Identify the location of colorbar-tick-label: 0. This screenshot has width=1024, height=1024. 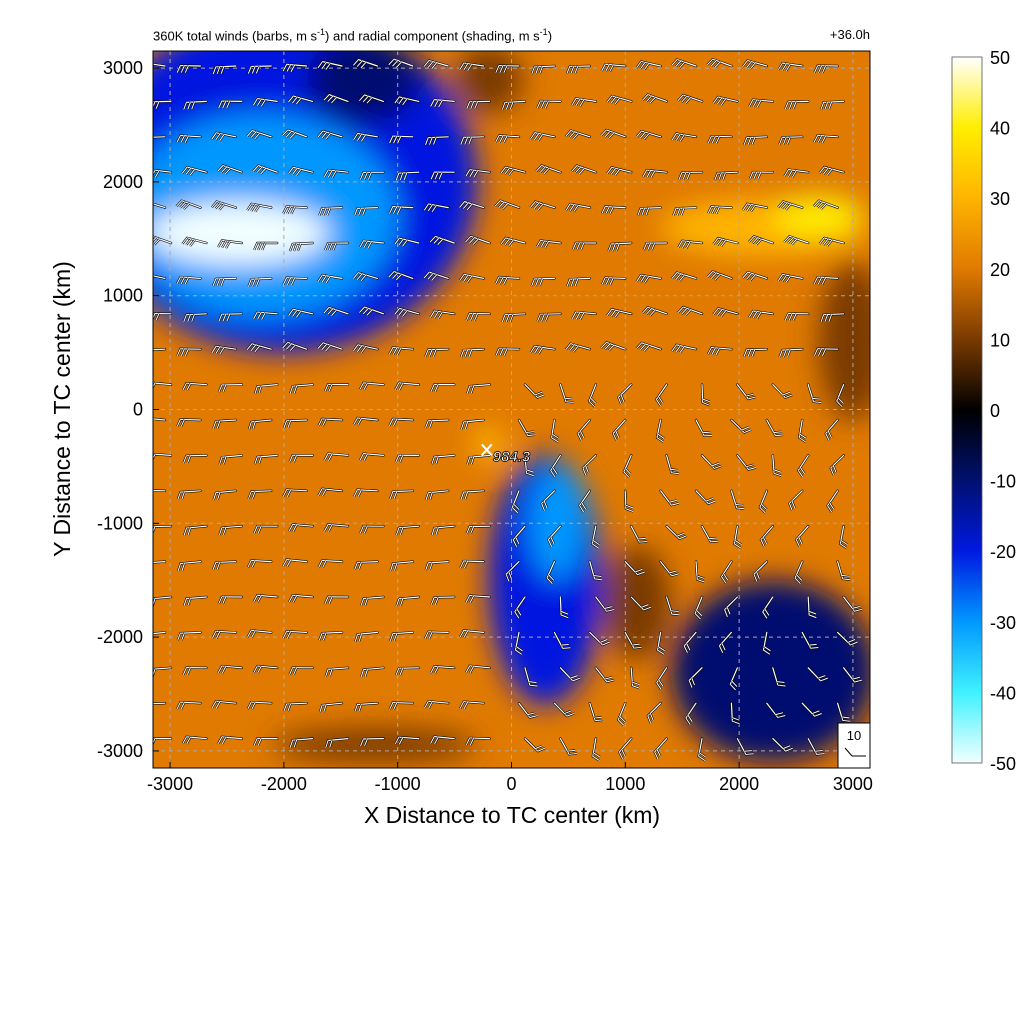
(995, 411).